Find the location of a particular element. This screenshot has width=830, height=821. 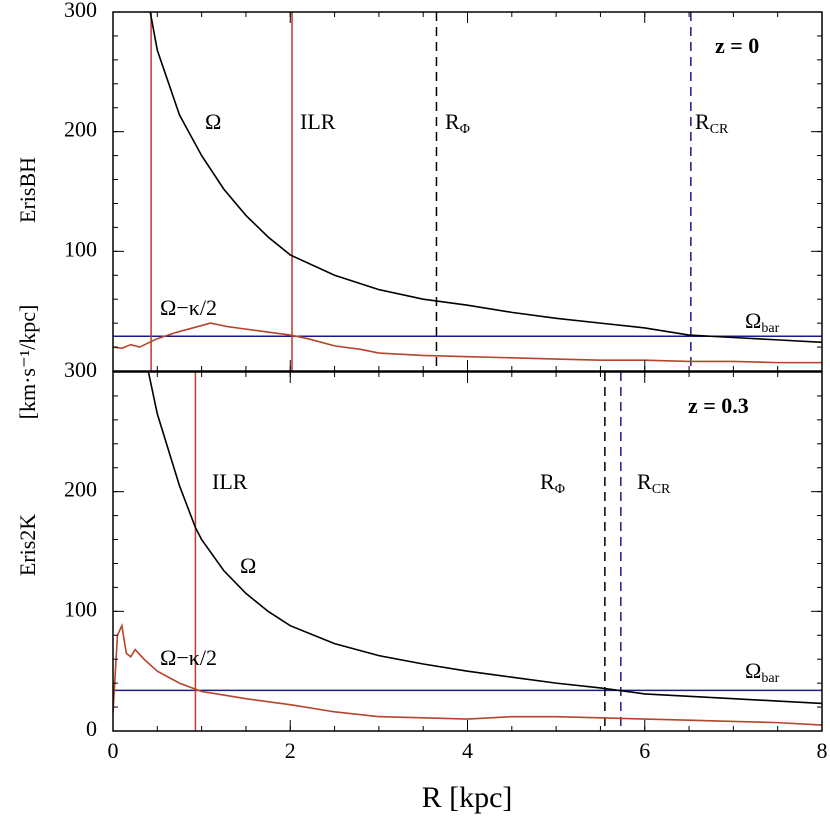

annotation: z = 0 is located at coordinates (737, 45).